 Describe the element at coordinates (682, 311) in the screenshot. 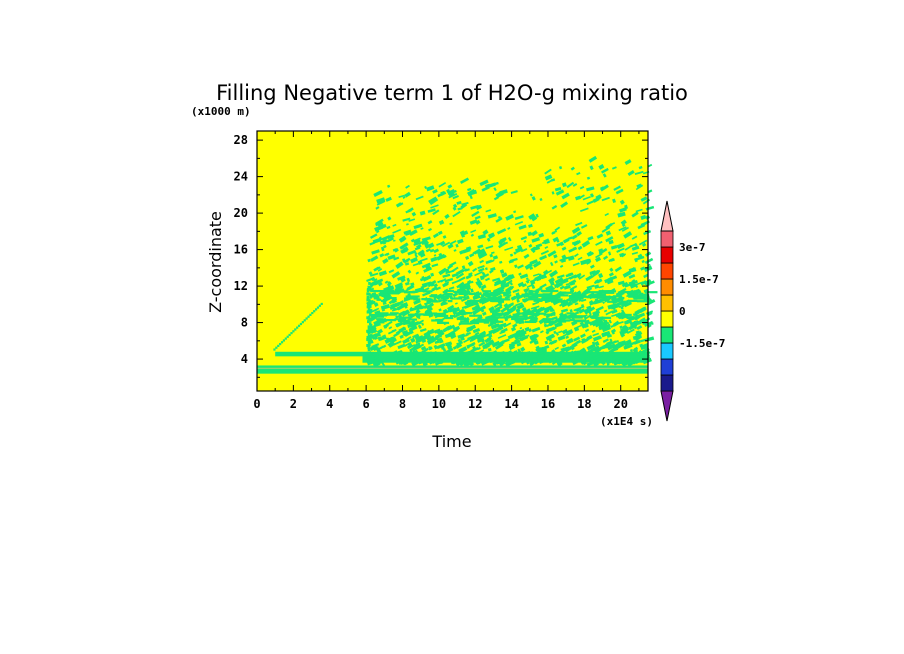

I see `colorbar-label: 0` at that location.